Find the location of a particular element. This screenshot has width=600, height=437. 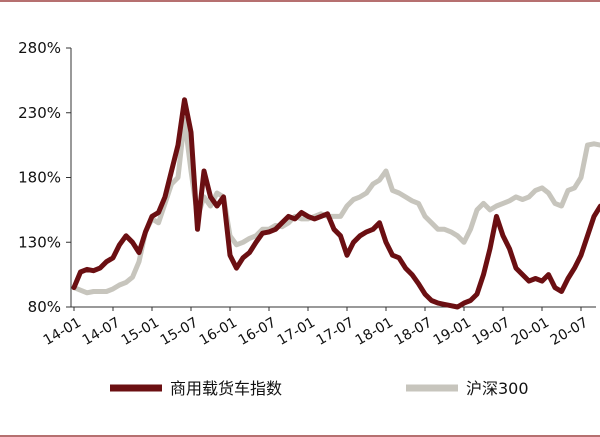

y-tick-label: 180% is located at coordinates (39, 178).